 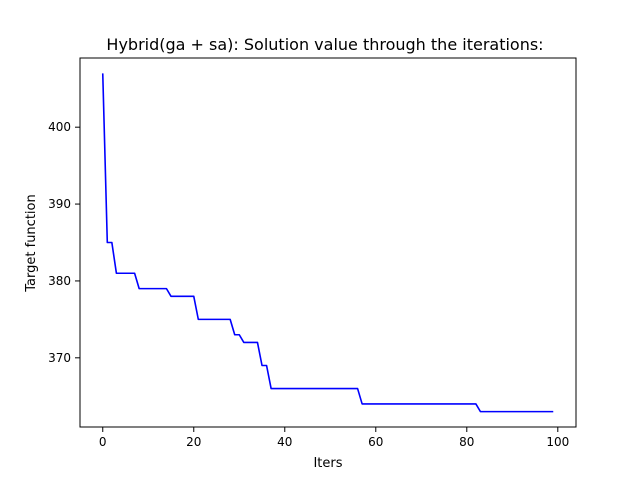 I want to click on x-tick-label: 20, so click(x=193, y=442).